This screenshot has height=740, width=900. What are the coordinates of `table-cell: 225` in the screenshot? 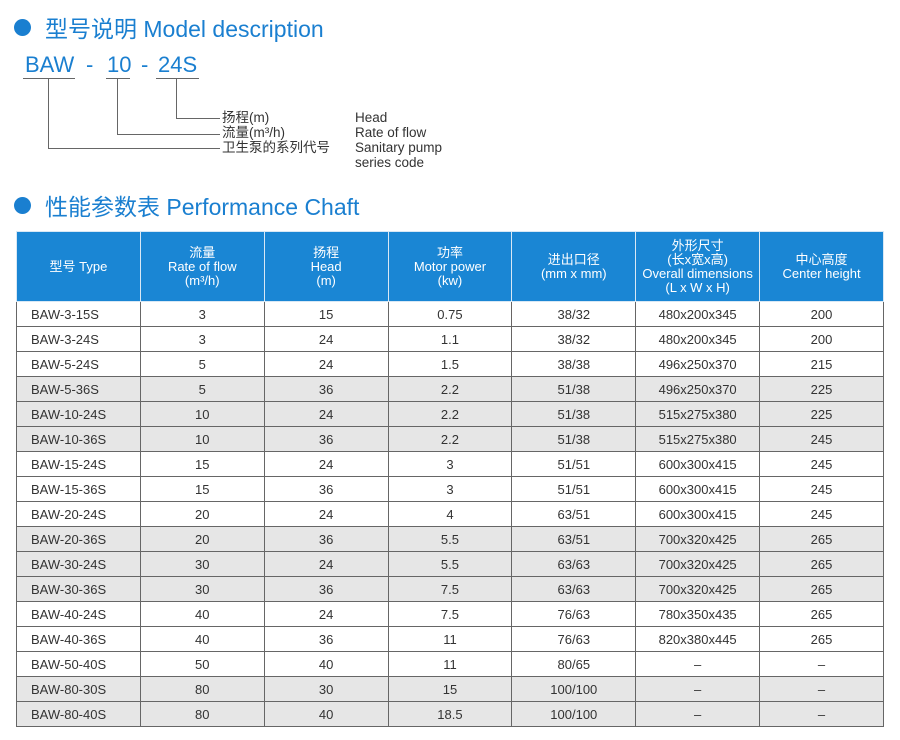 It's located at (821, 414).